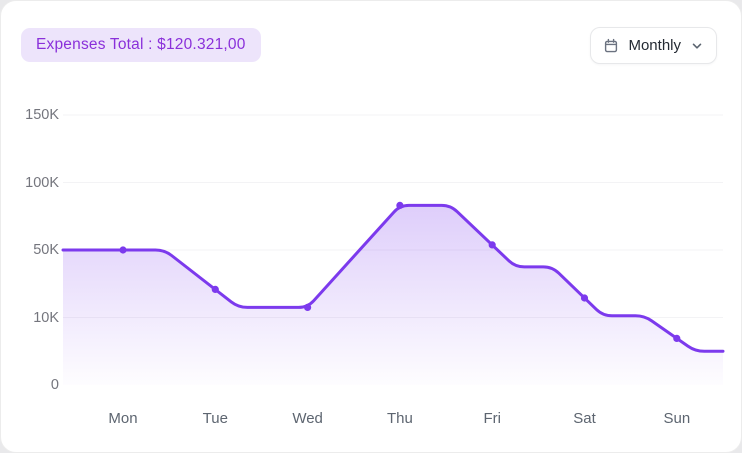 The image size is (742, 453). Describe the element at coordinates (123, 418) in the screenshot. I see `x-tick-mon: Mon` at that location.